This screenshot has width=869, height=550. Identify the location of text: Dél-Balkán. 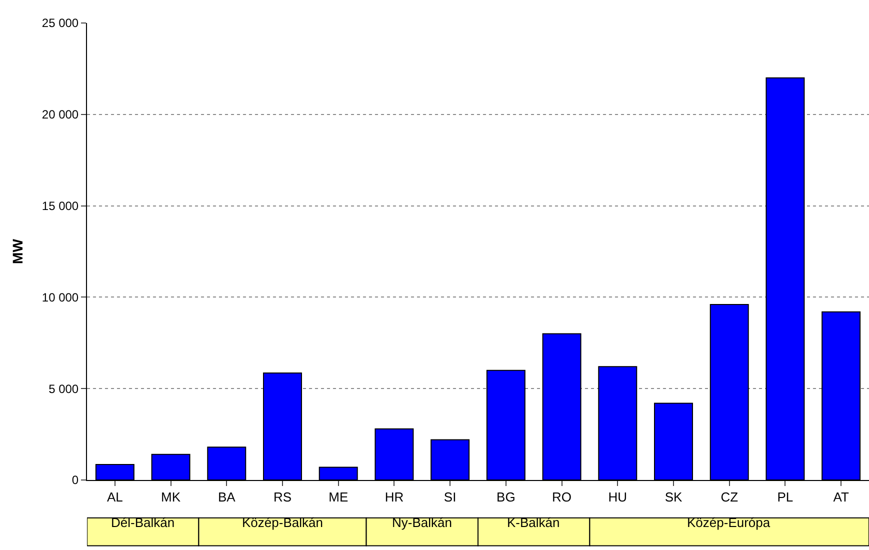
(143, 522).